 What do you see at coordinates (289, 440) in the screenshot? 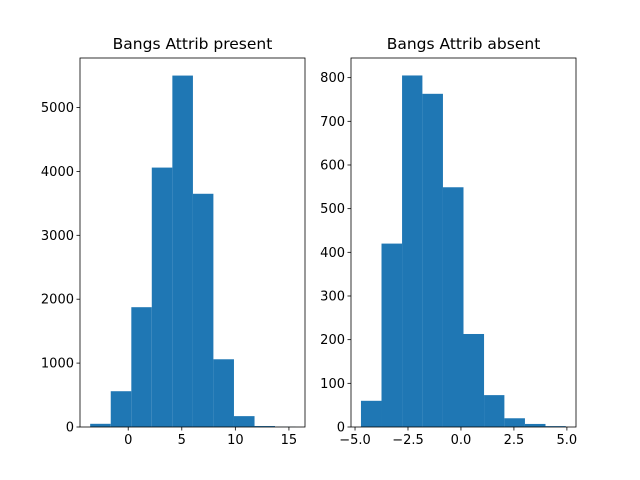
I see `x-tick-label: 15` at bounding box center [289, 440].